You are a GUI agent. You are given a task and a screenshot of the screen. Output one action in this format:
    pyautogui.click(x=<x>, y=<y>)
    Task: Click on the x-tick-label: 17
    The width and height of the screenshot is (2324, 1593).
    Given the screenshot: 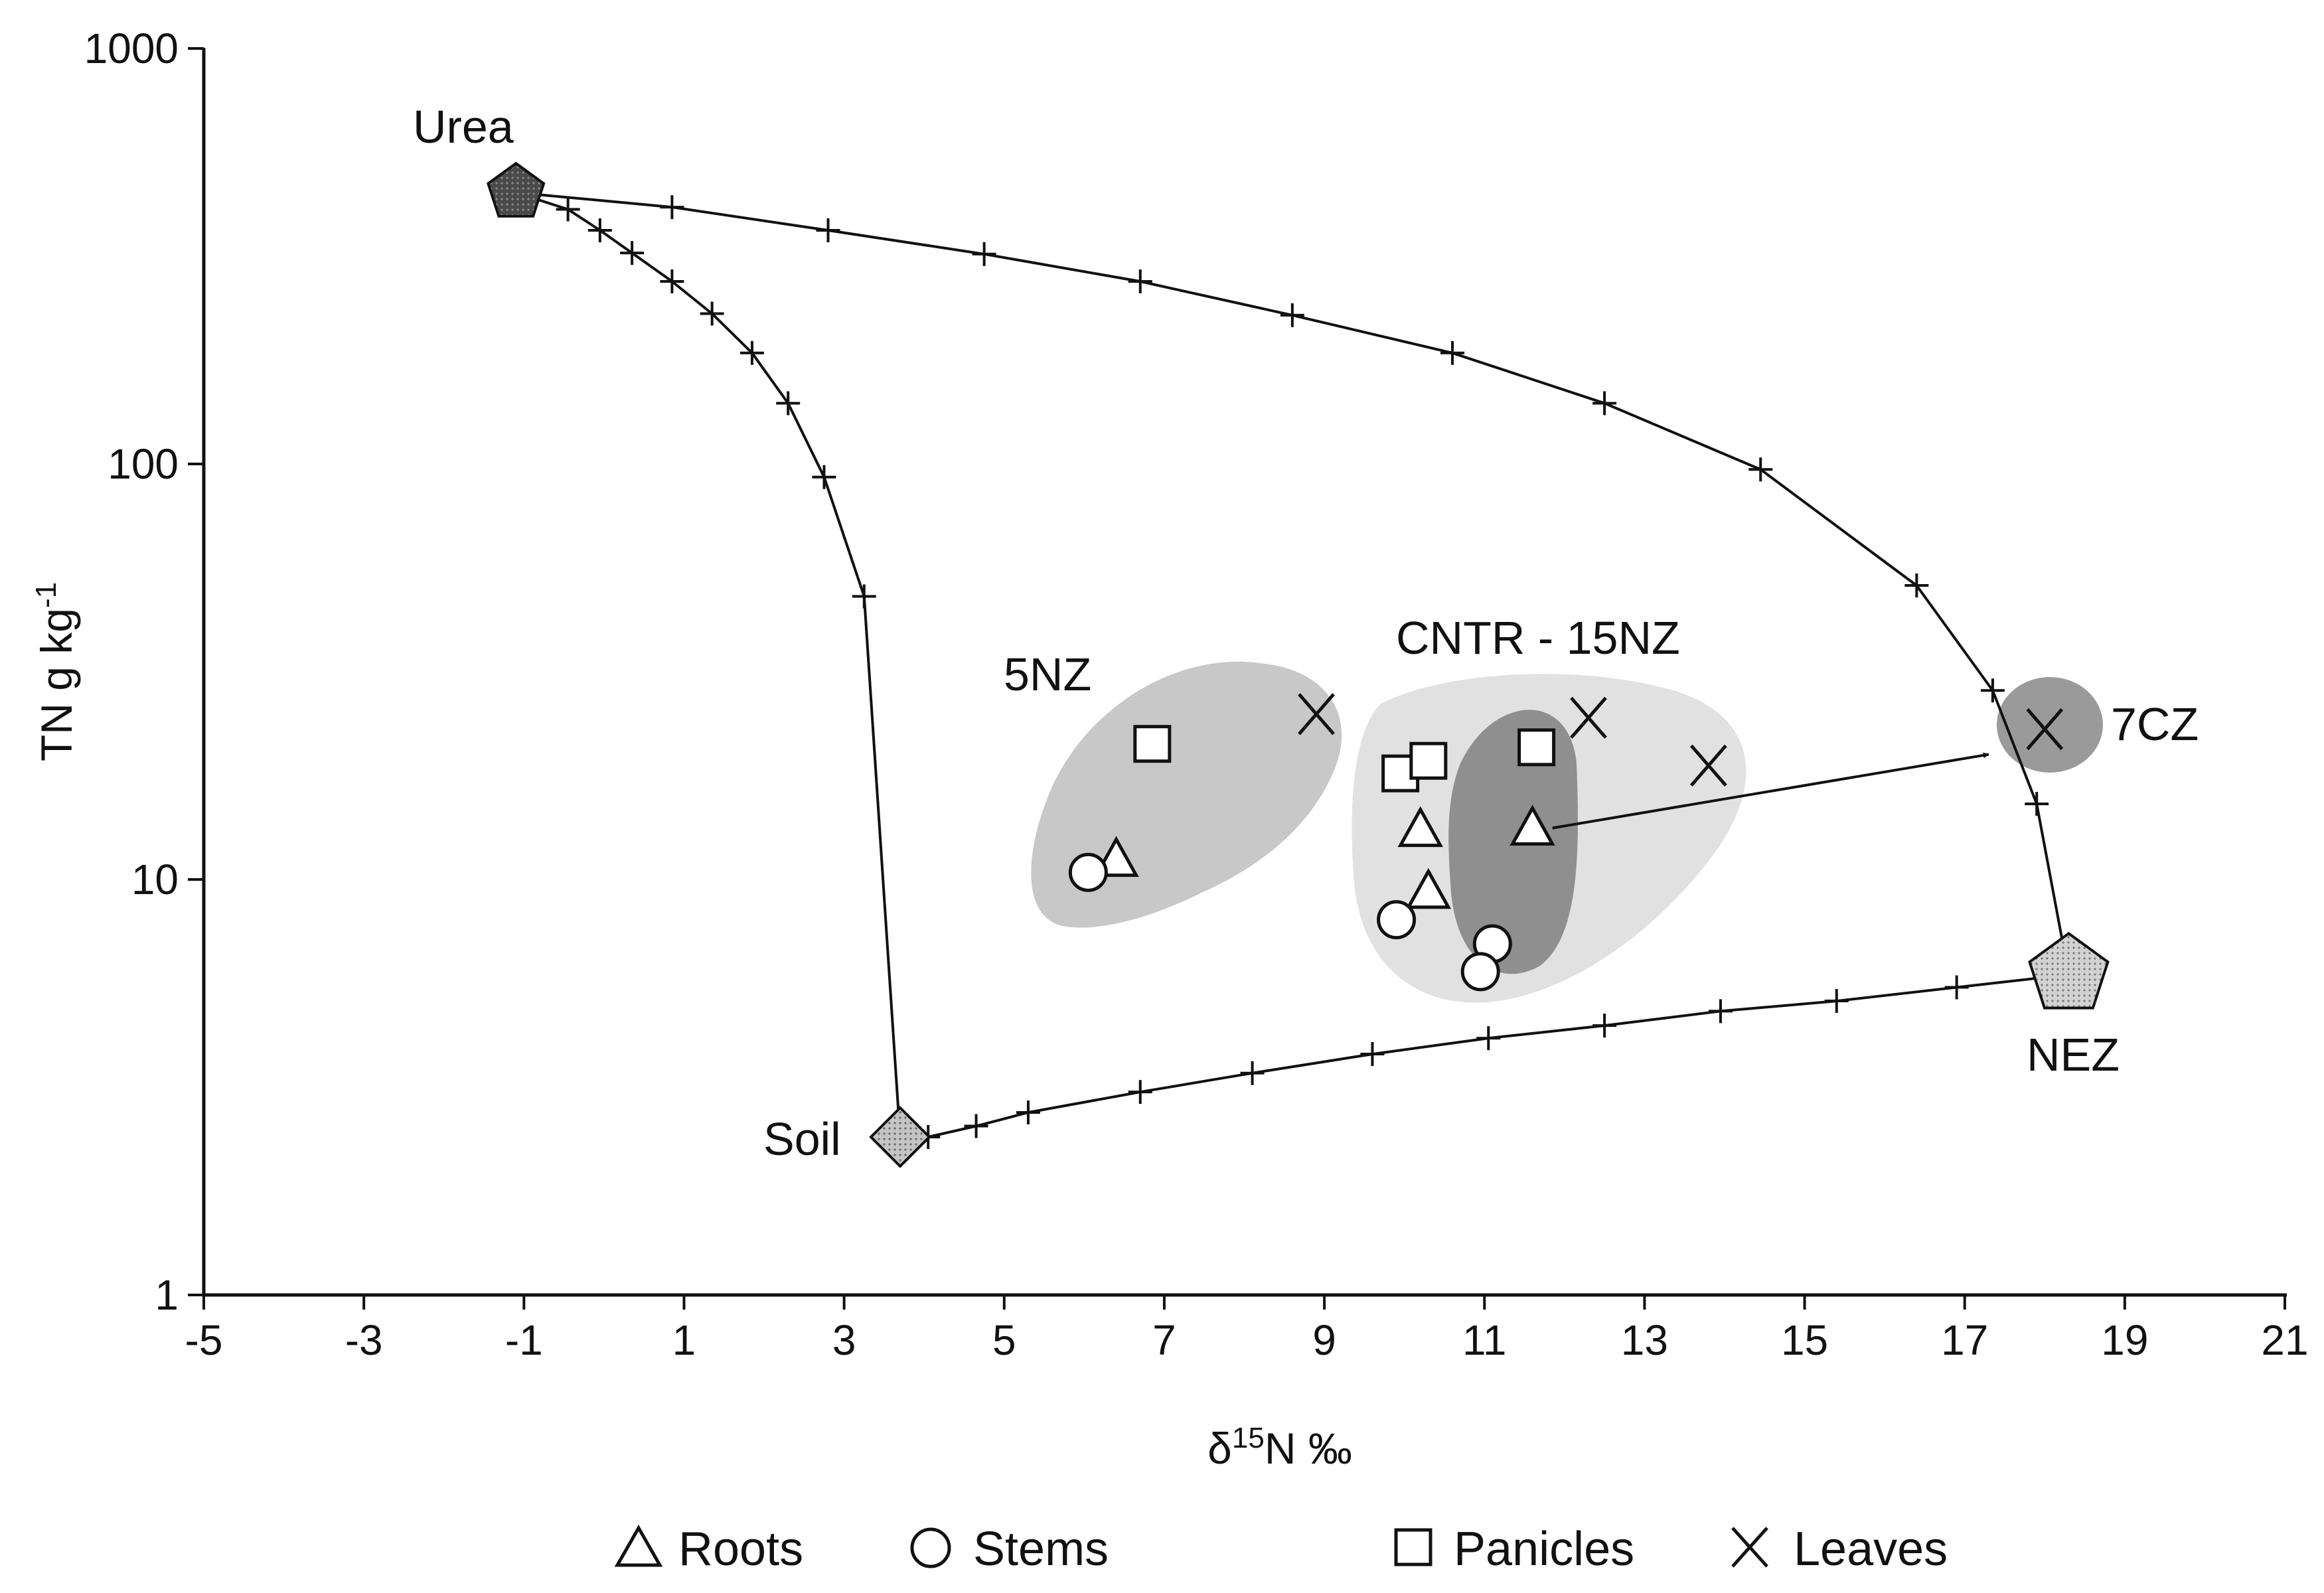 What is the action you would take?
    pyautogui.click(x=1964, y=1340)
    